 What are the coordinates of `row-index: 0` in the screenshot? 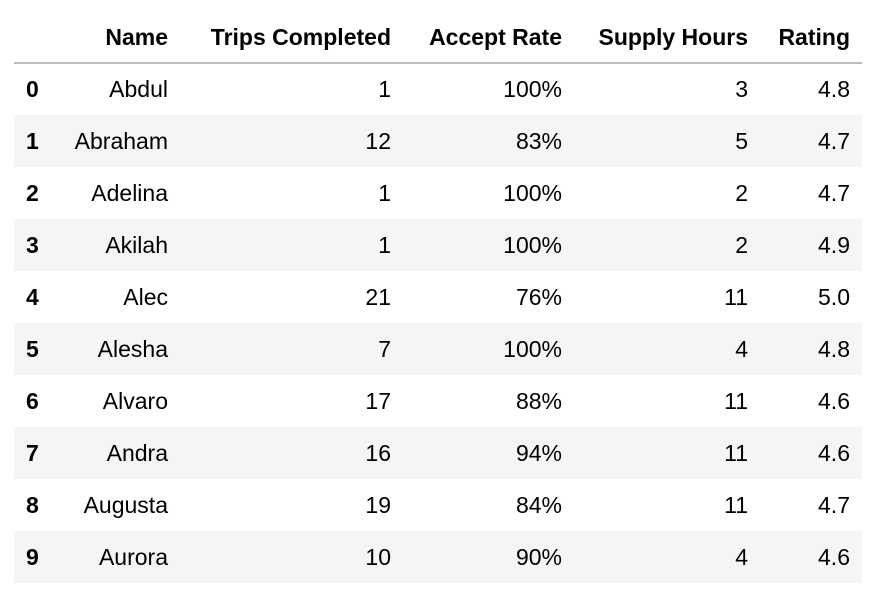 It's located at (32, 89).